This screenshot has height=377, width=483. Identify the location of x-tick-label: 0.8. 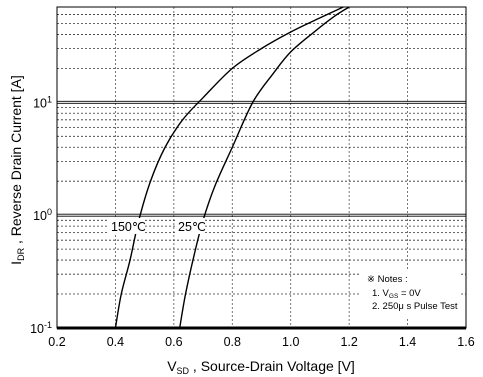
(232, 342).